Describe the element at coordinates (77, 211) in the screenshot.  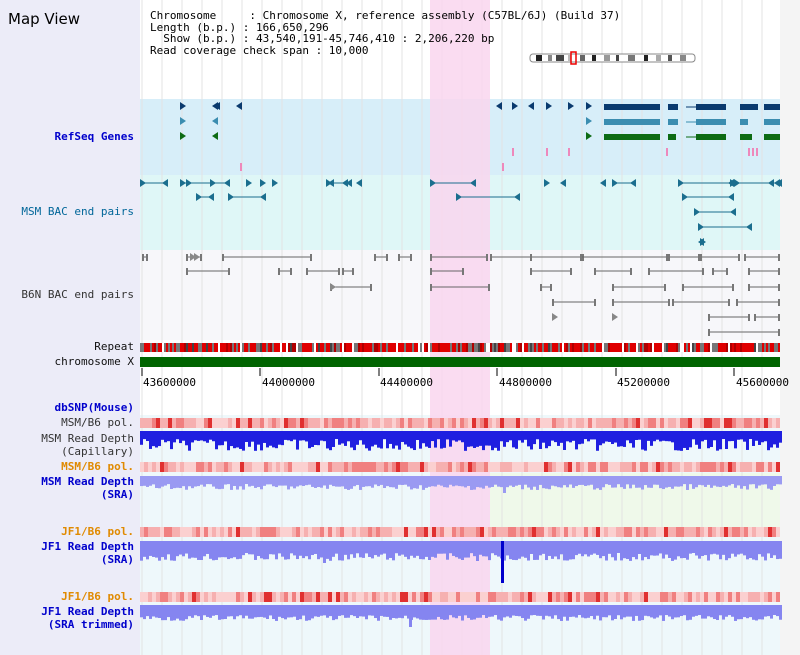
I see `track-label-msm-bac: MSM BAC end pairs` at that location.